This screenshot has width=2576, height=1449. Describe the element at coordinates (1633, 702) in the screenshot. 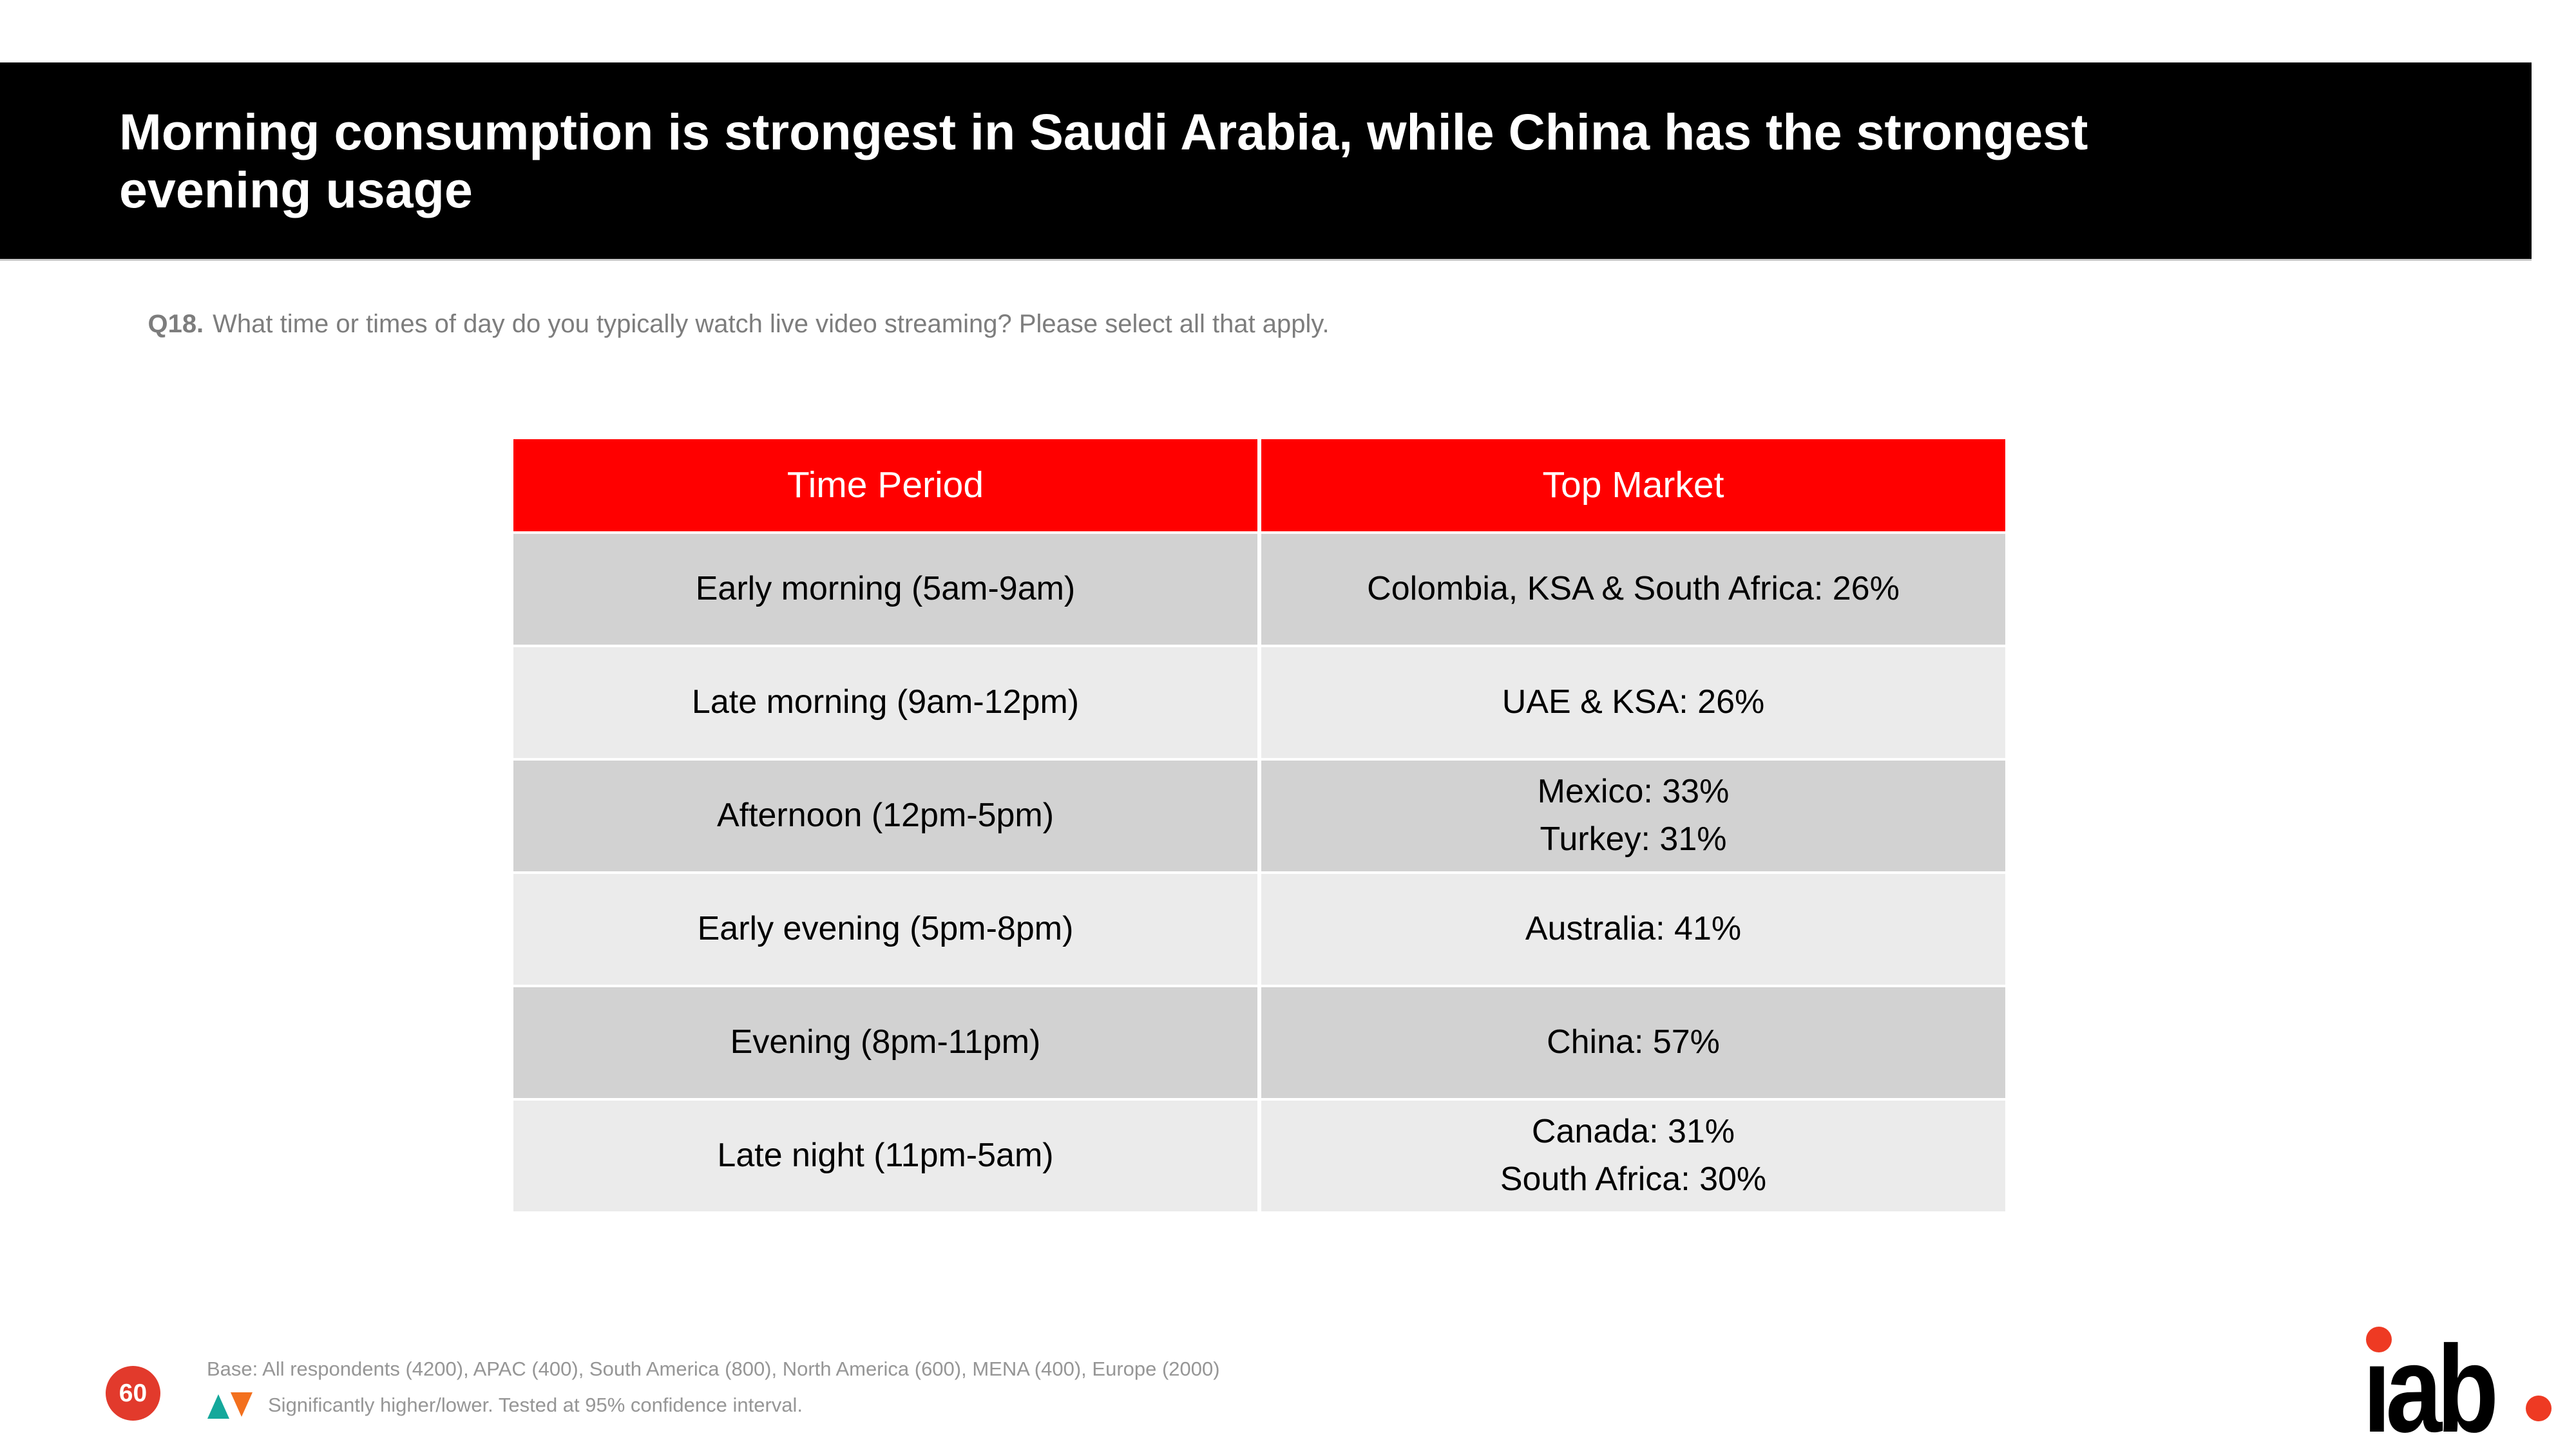

I see `cell-top-market: UAE & KSA: 26%` at that location.